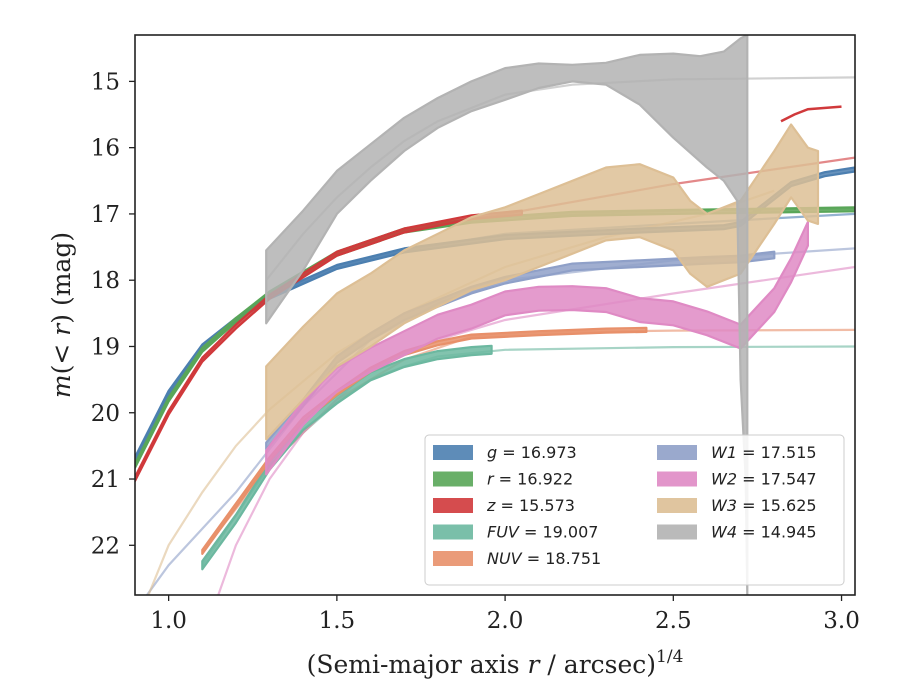 This screenshot has height=700, width=900. Describe the element at coordinates (337, 621) in the screenshot. I see `x-tick-label: 1.5` at that location.